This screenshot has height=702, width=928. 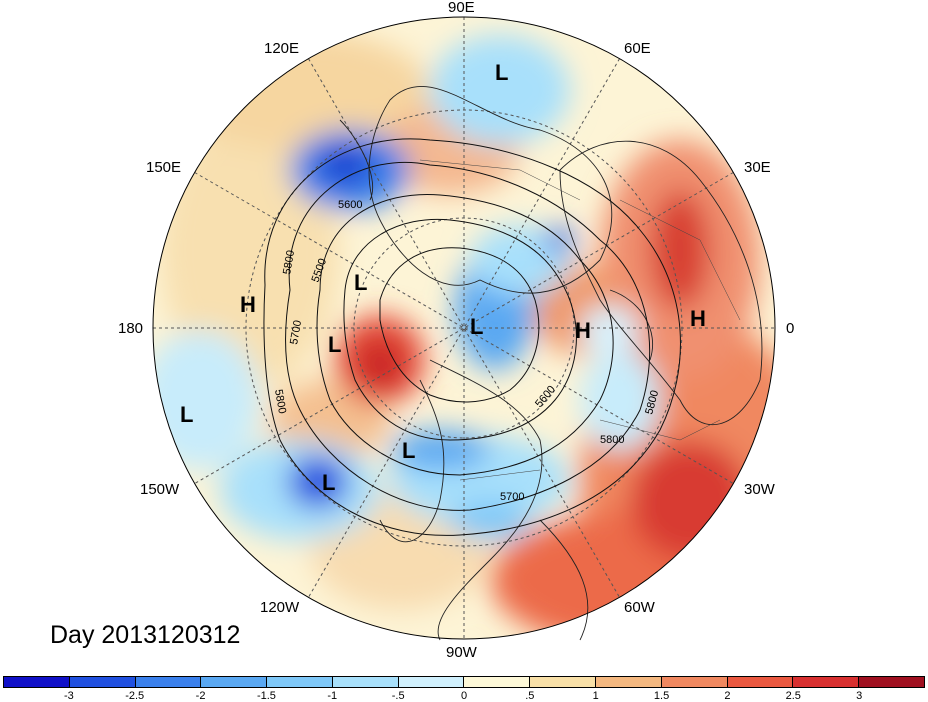 What do you see at coordinates (68, 696) in the screenshot?
I see `colorbar-tick-label: -3` at bounding box center [68, 696].